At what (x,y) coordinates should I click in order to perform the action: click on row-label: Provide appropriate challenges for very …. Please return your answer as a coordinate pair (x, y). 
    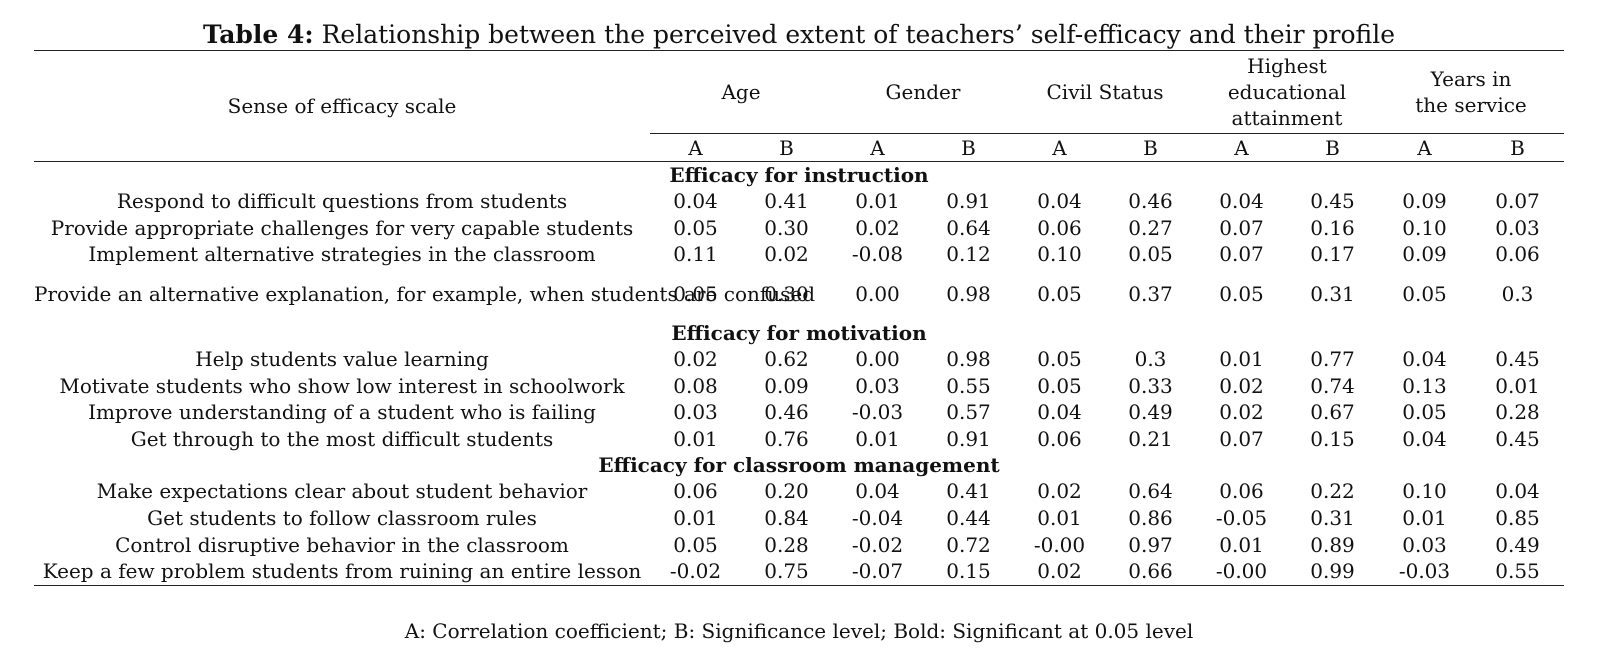
    Looking at the image, I should click on (342, 227).